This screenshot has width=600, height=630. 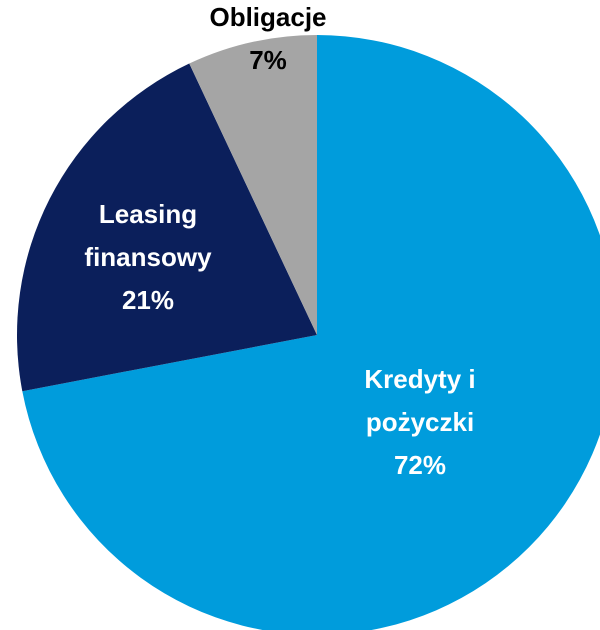 What do you see at coordinates (253, 185) in the screenshot?
I see `pie-slice` at bounding box center [253, 185].